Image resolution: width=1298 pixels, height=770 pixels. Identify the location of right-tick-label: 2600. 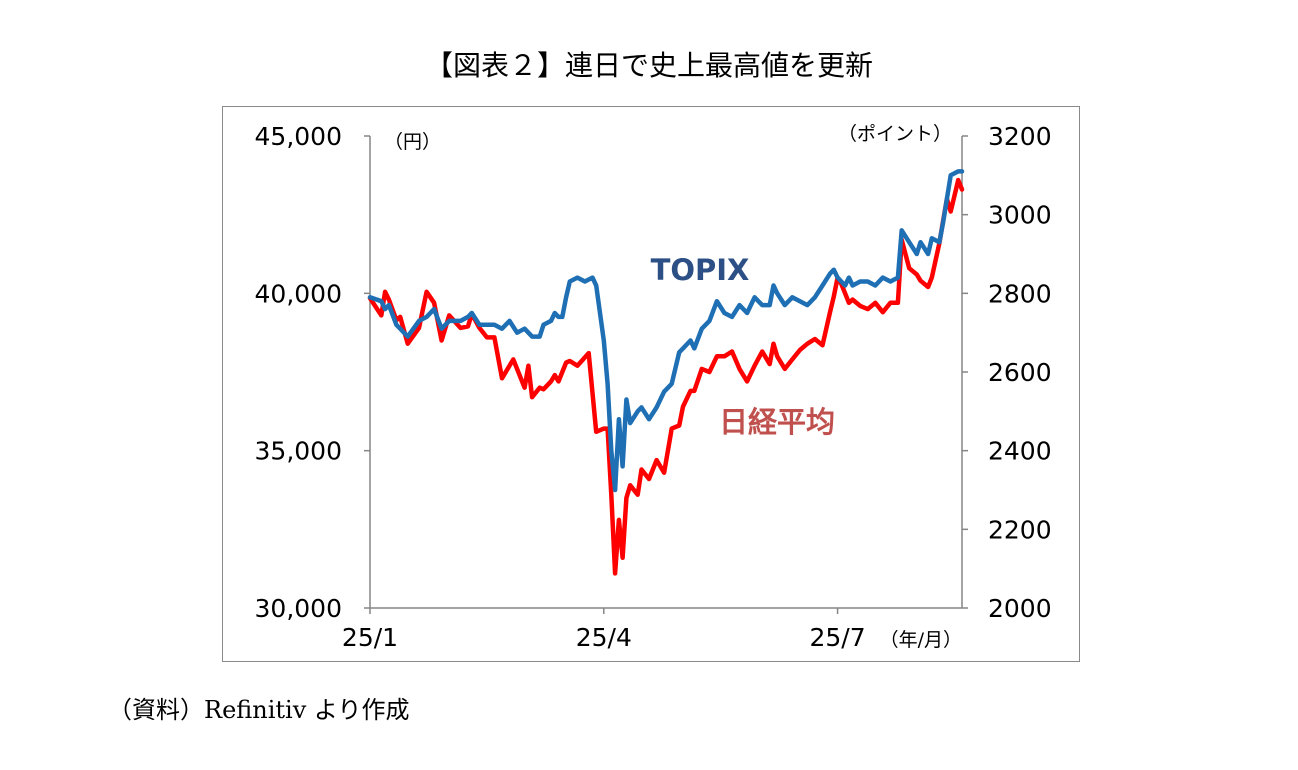
(1020, 372).